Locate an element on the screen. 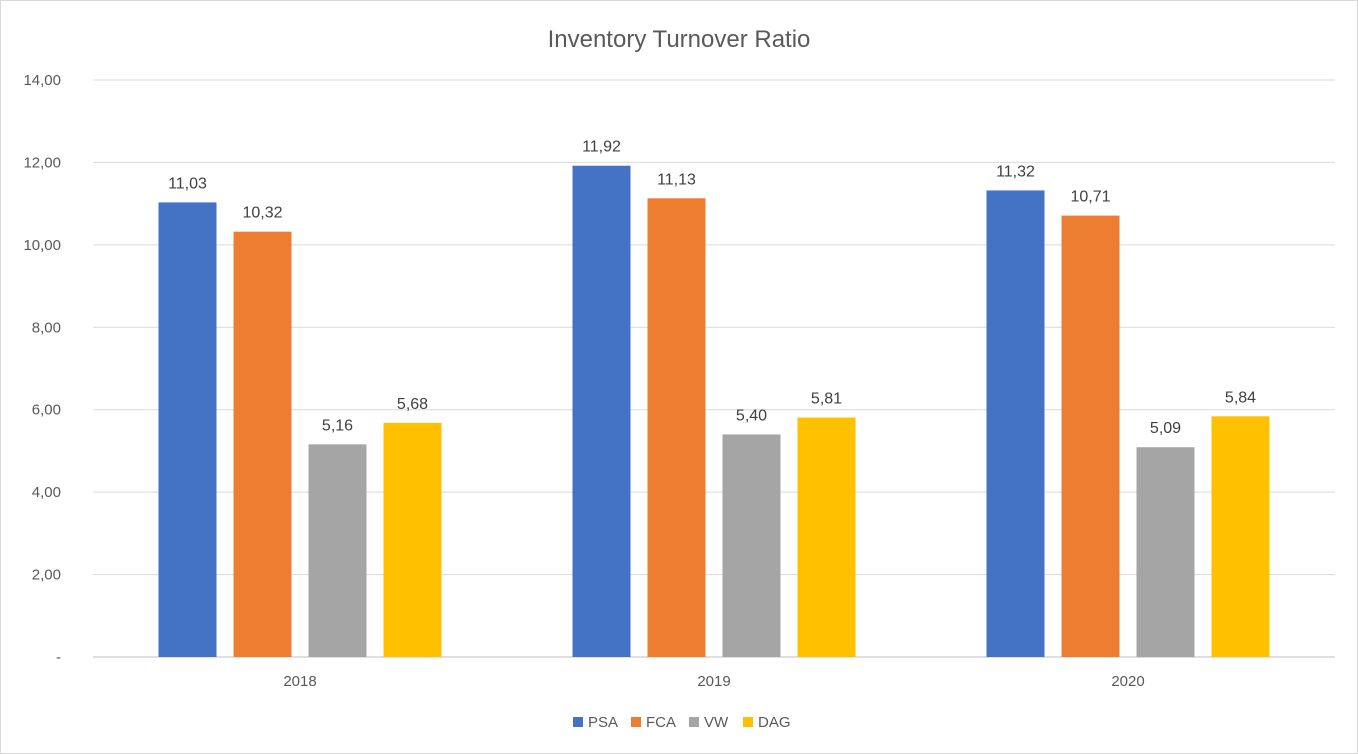 The width and height of the screenshot is (1358, 754). bar-dag-2020 is located at coordinates (1240, 536).